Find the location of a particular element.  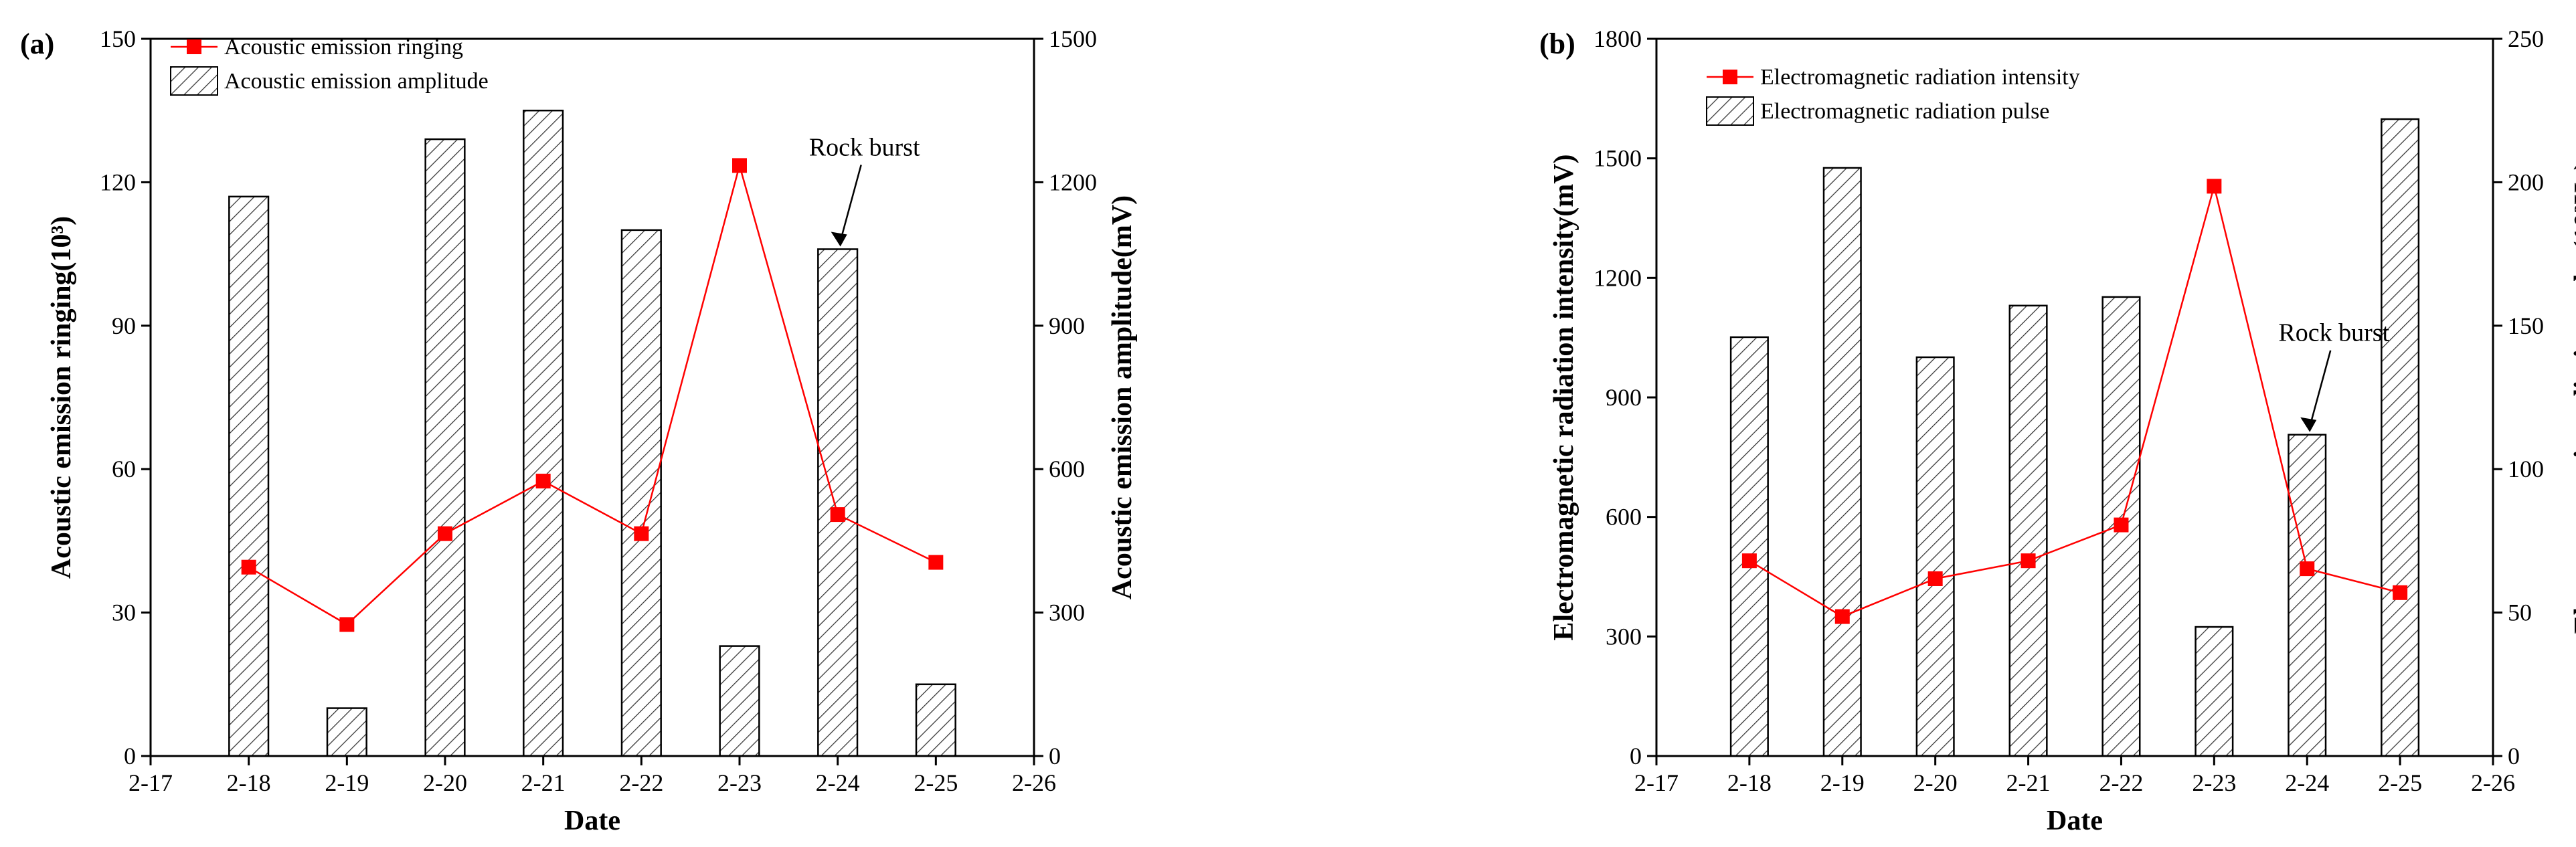

y-left-tick-label: 900 is located at coordinates (1624, 398).